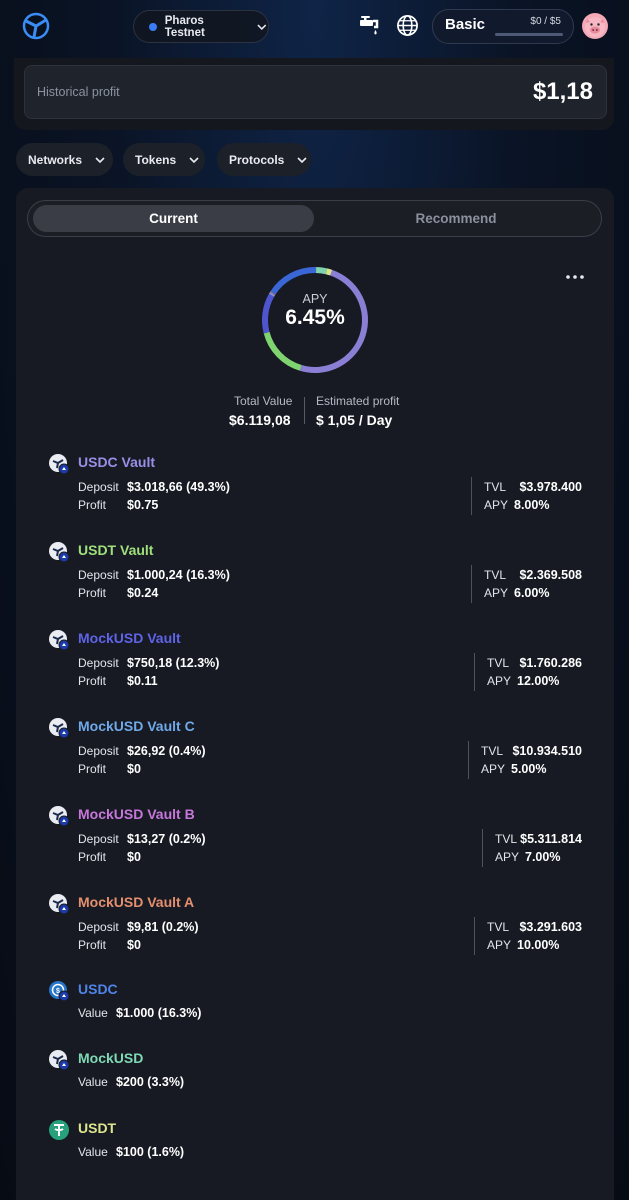  I want to click on historical-profit-value: $1,18, so click(562, 91).